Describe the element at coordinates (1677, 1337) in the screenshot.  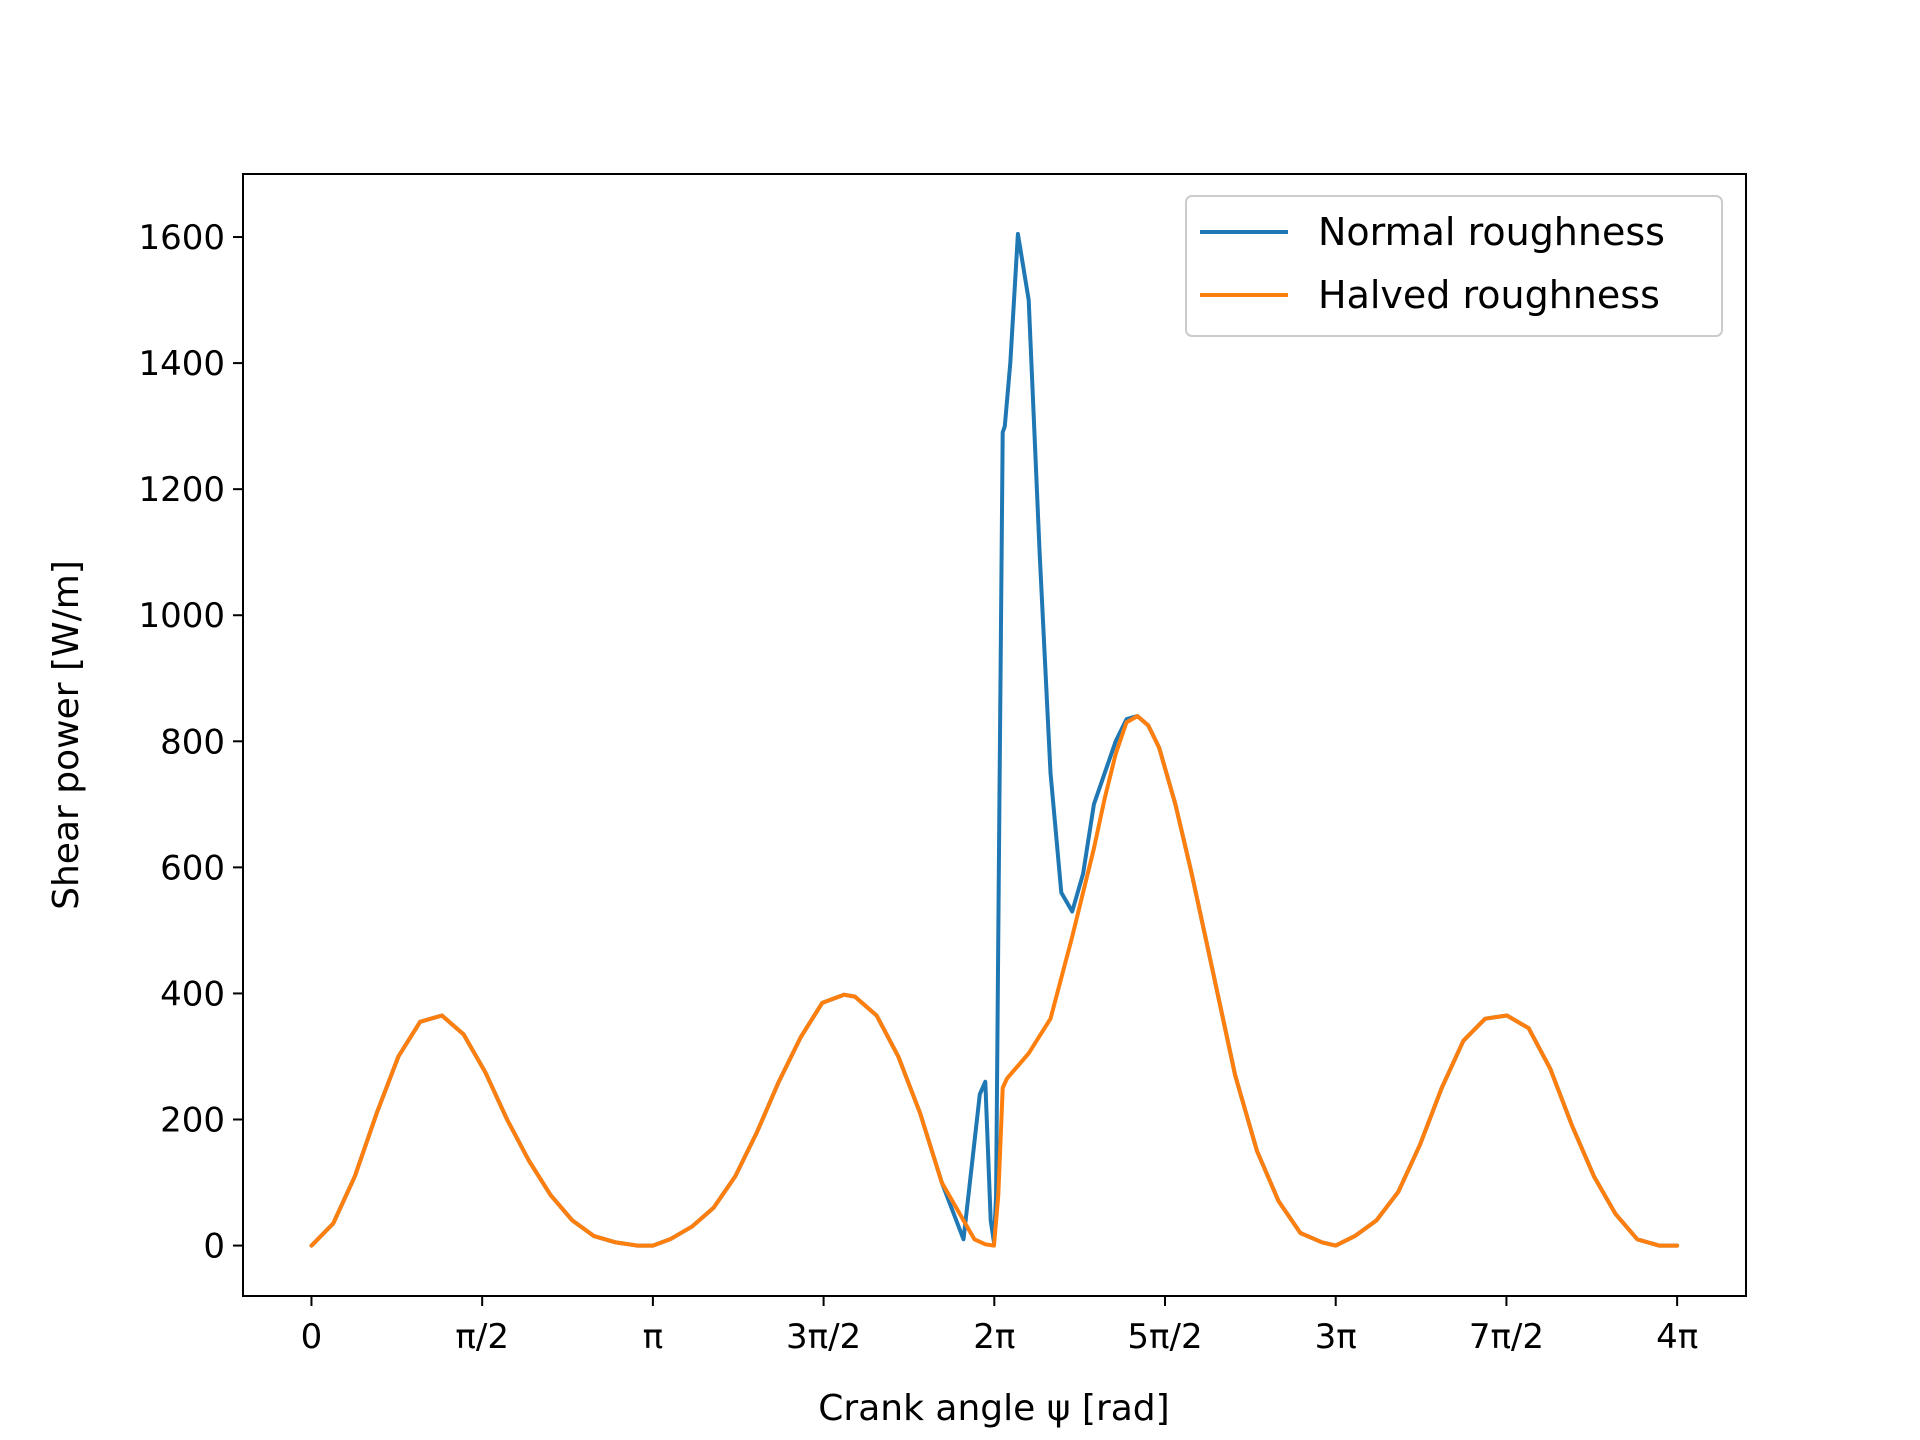
I see `x-tick-label: 4π` at that location.